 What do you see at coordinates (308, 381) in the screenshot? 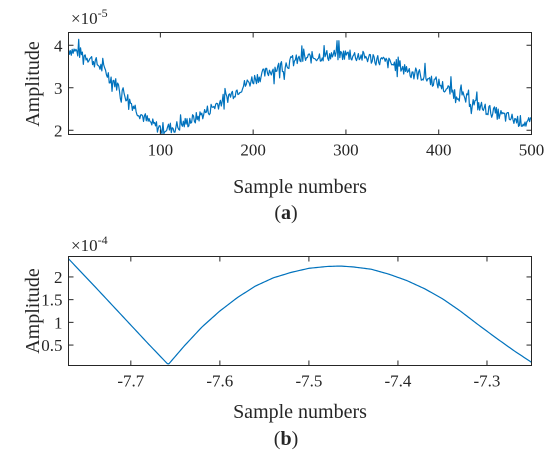
I see `panel-b-xtick-label: -7.5` at bounding box center [308, 381].